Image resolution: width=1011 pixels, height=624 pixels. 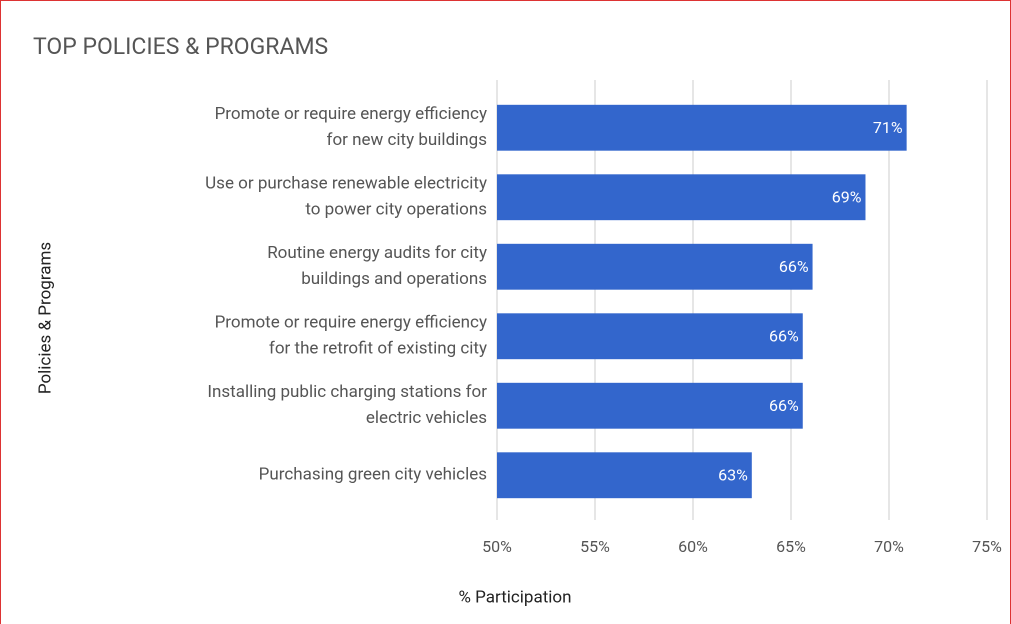 I want to click on y-tick-label: Routine energy audits for city, so click(x=377, y=253).